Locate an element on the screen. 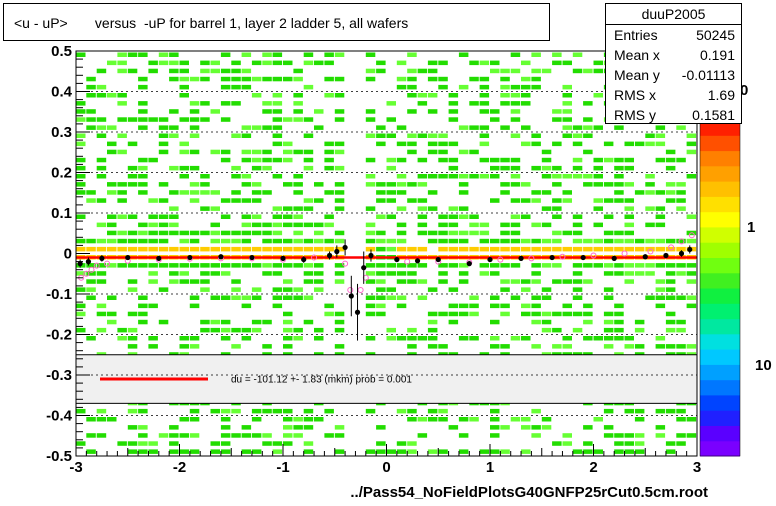 The width and height of the screenshot is (776, 506). legend-text: du = -101.12 +- 1.83 (mkm) prob = 0.001 is located at coordinates (321, 380).